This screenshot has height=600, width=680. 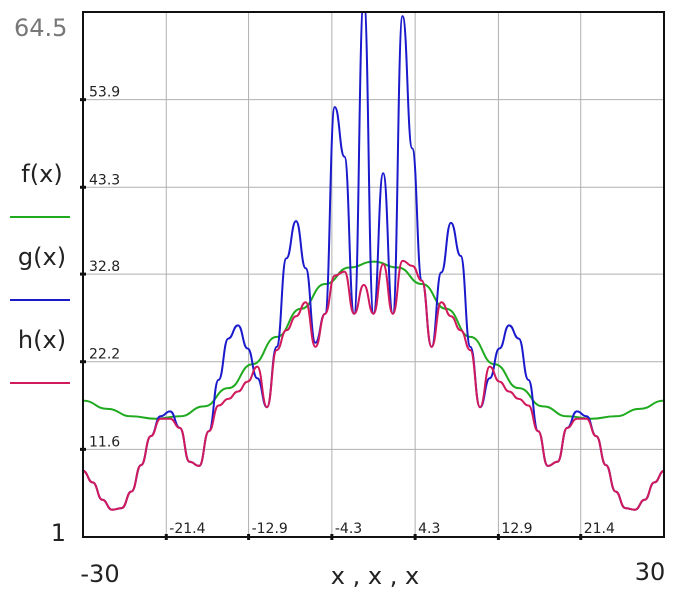 I want to click on x-tick-label: 21.4, so click(x=599, y=529).